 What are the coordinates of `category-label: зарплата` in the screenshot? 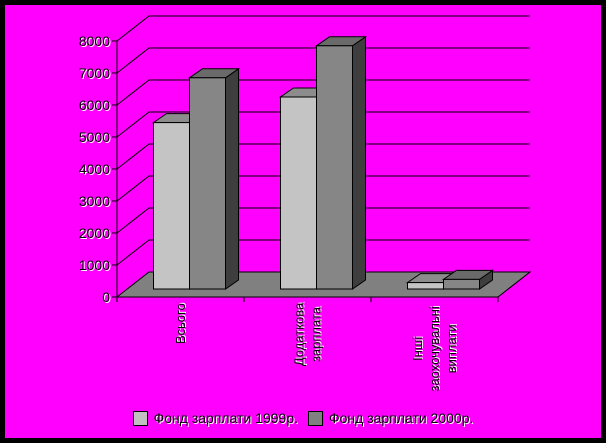 It's located at (316, 334).